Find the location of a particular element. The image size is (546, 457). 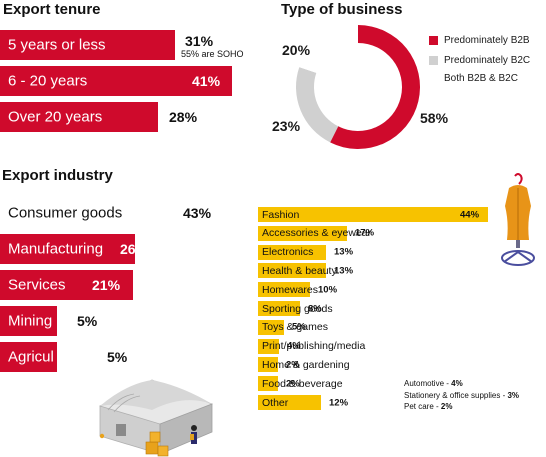

legend-item: Predominately B2B is located at coordinates (479, 40).